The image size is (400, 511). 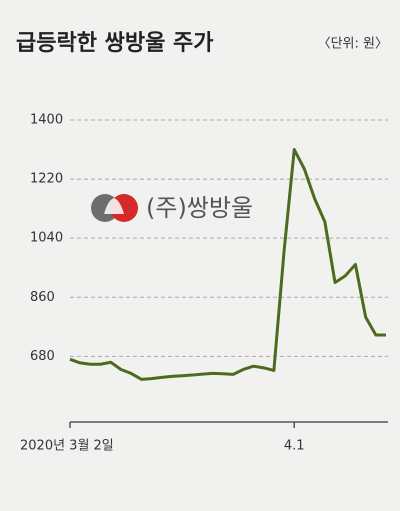 I want to click on y-tick-label: 680, so click(x=42, y=356).